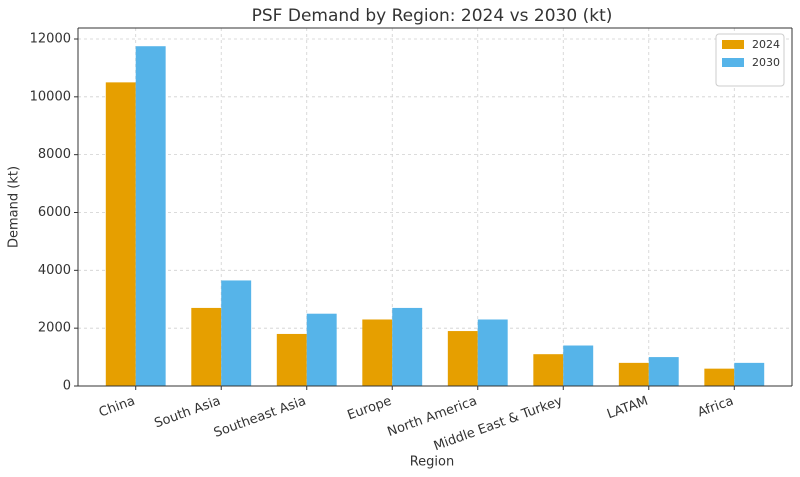  I want to click on y-tick-label: 6000, so click(54, 212).